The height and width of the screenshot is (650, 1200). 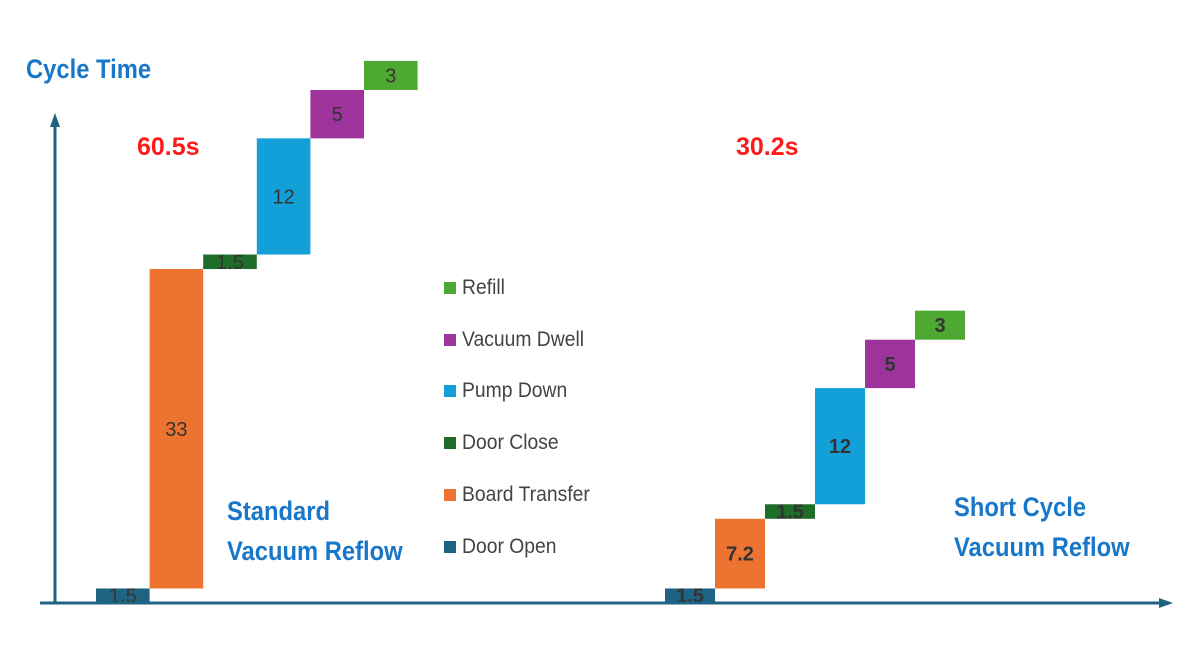 I want to click on y-axis-title: Cycle Time, so click(x=89, y=69).